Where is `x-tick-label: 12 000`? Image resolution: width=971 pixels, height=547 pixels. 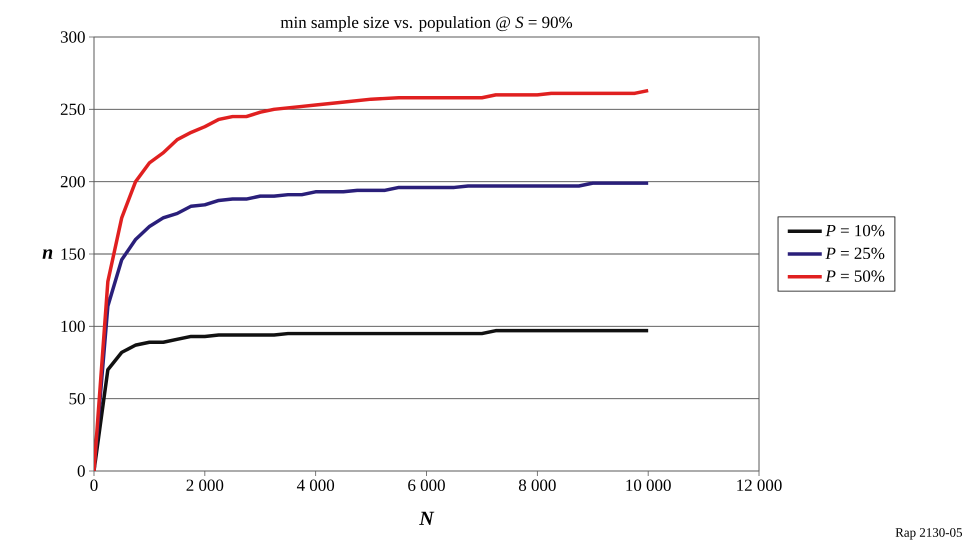
x-tick-label: 12 000 is located at coordinates (759, 485).